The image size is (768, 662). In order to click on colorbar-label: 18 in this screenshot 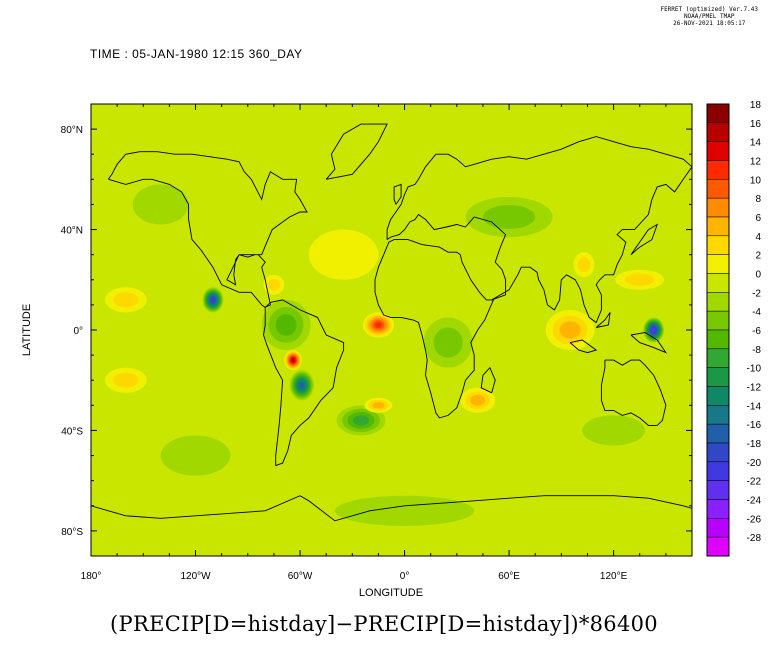, I will do `click(756, 105)`.